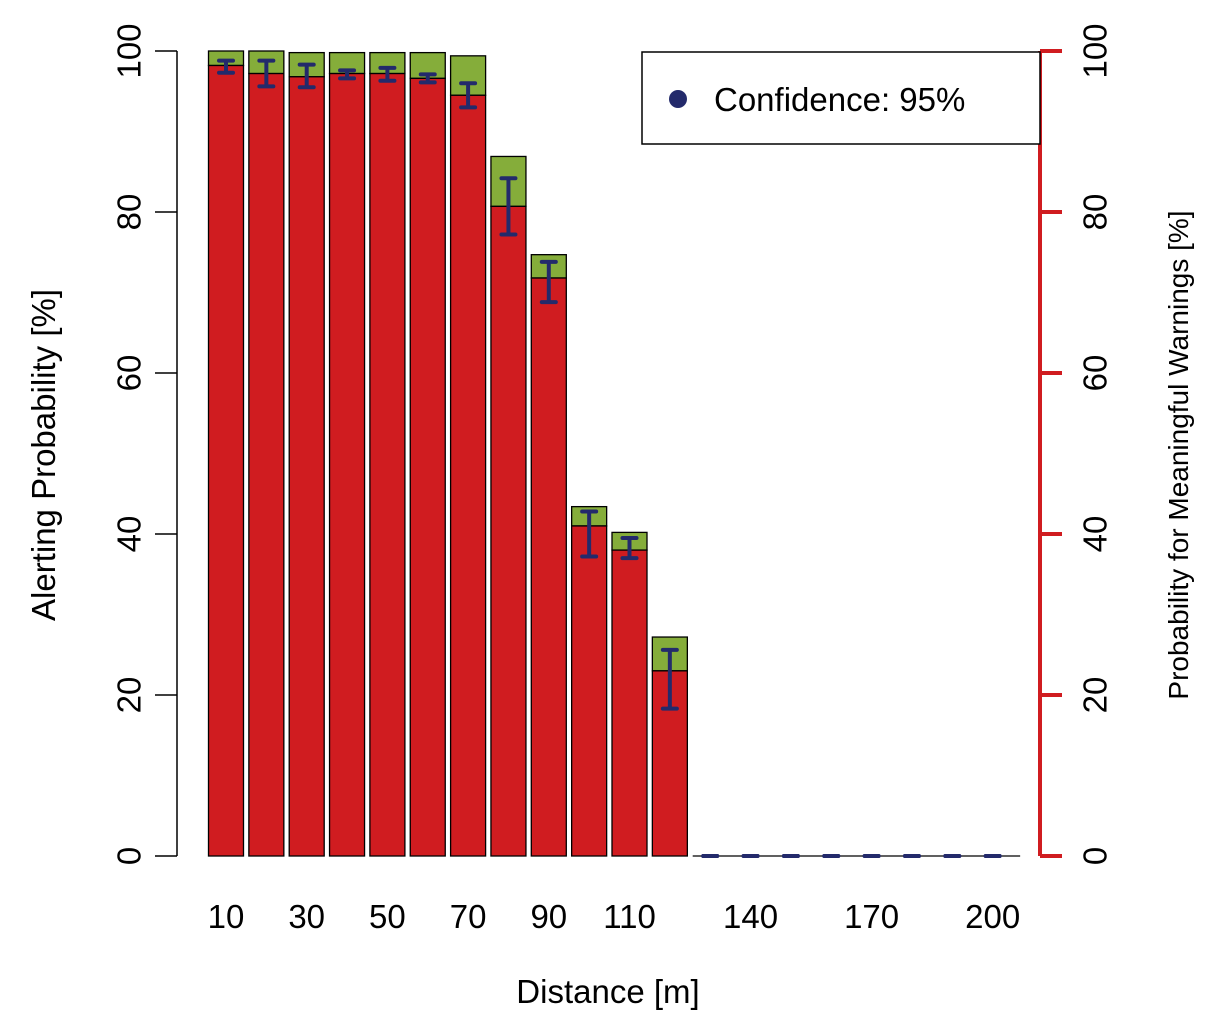 The height and width of the screenshot is (1033, 1214). Describe the element at coordinates (1095, 856) in the screenshot. I see `y2-tick-label: 0` at that location.